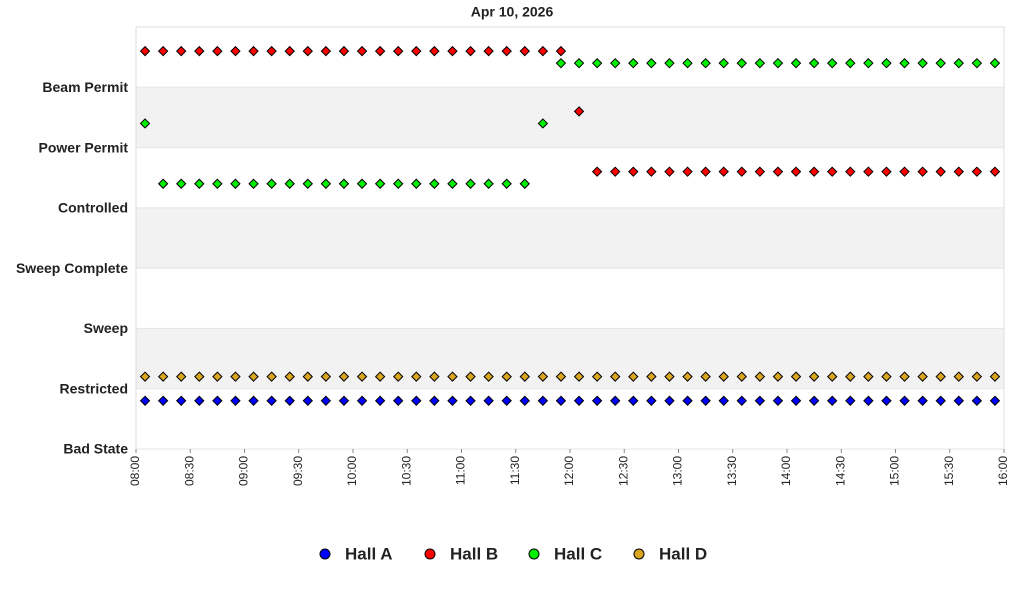 The width and height of the screenshot is (1024, 600). I want to click on x-tick-label: 09:30, so click(298, 471).